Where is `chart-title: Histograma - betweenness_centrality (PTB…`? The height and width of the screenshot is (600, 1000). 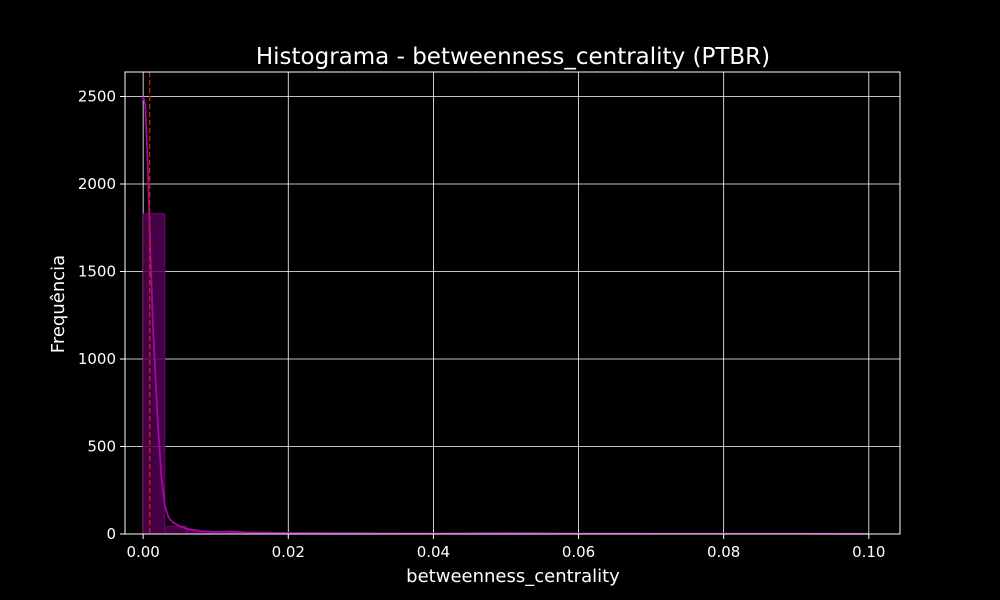
chart-title: Histograma - betweenness_centrality (PTB… is located at coordinates (513, 57).